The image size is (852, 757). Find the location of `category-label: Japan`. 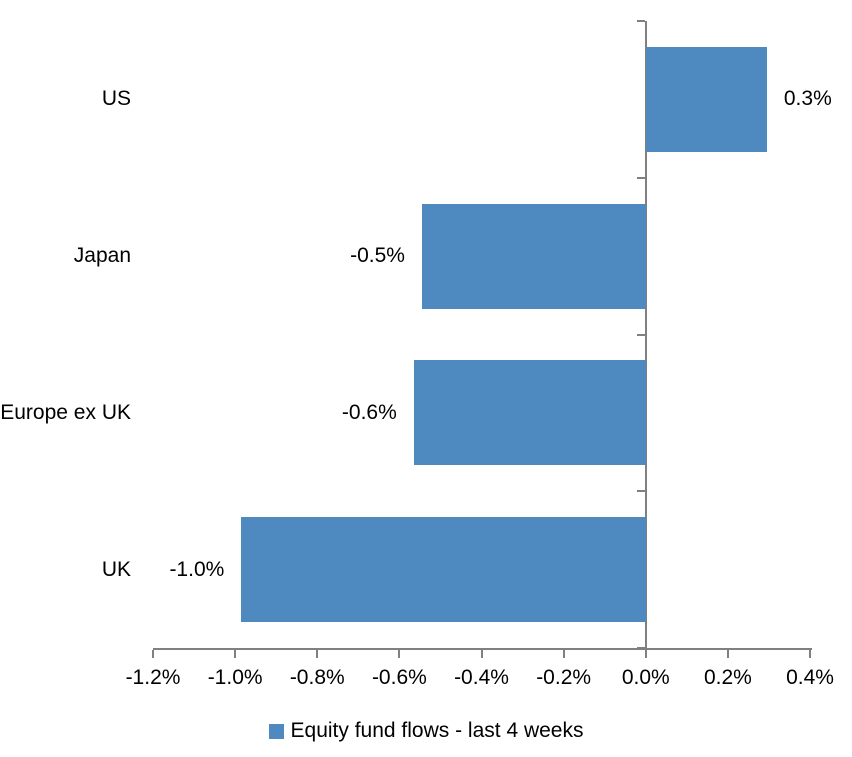

category-label: Japan is located at coordinates (102, 256).